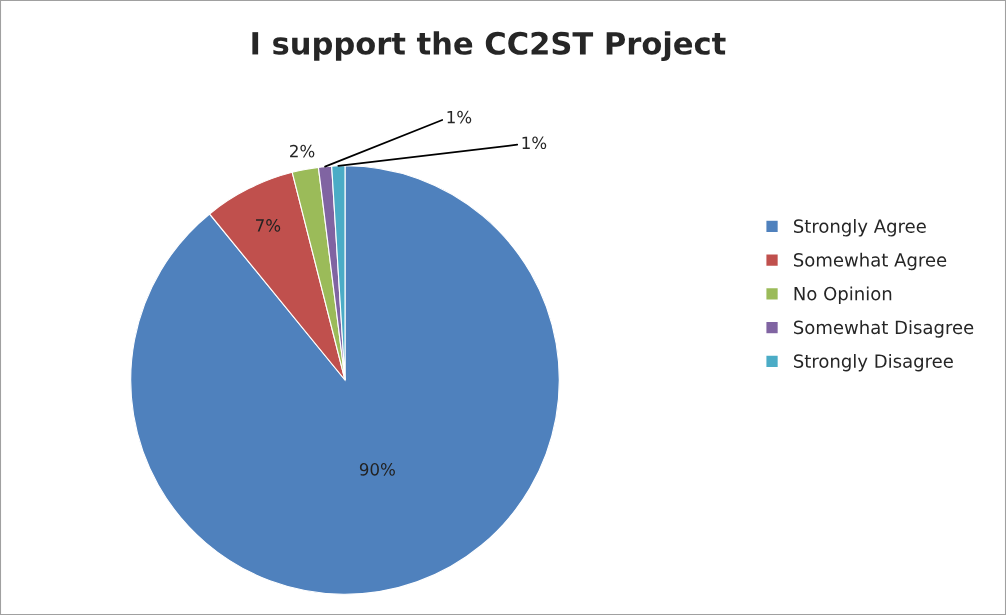 The image size is (1006, 615). Describe the element at coordinates (843, 295) in the screenshot. I see `legend-label: No Opinion` at that location.